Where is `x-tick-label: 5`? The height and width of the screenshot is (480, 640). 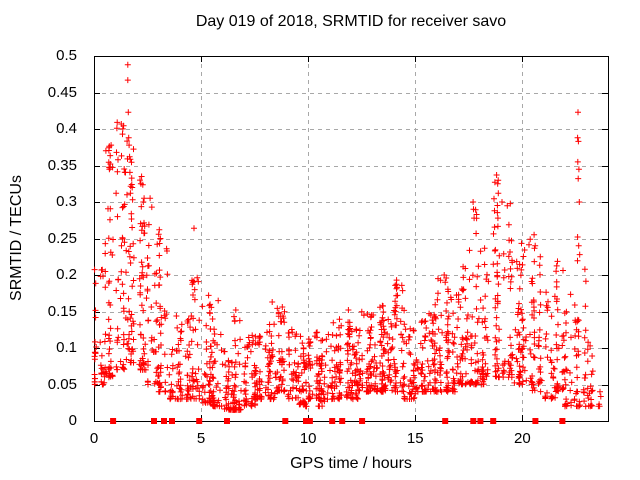 x-tick-label: 5 is located at coordinates (201, 438).